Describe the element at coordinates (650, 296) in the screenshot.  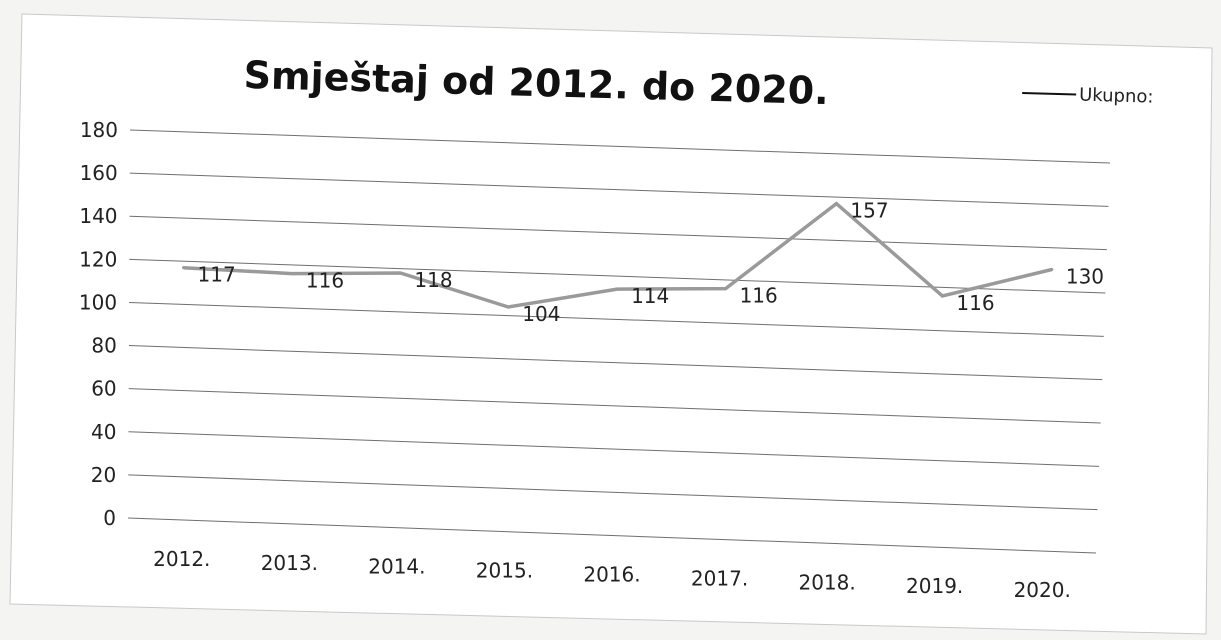
I see `data-label: 114` at that location.